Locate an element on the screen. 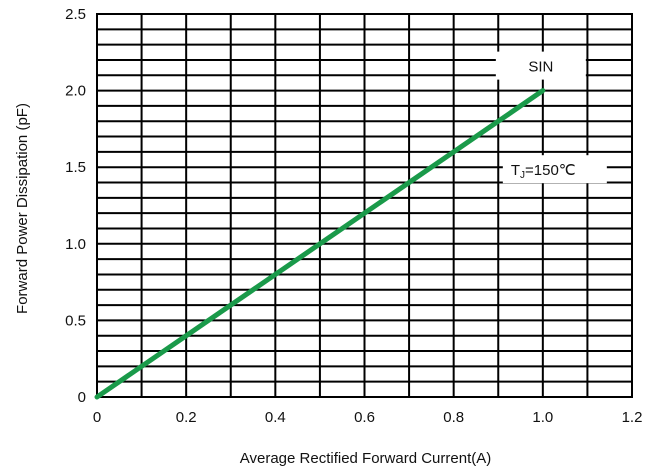 The height and width of the screenshot is (472, 667). annotation-tj: TJ=150℃ is located at coordinates (554, 169).